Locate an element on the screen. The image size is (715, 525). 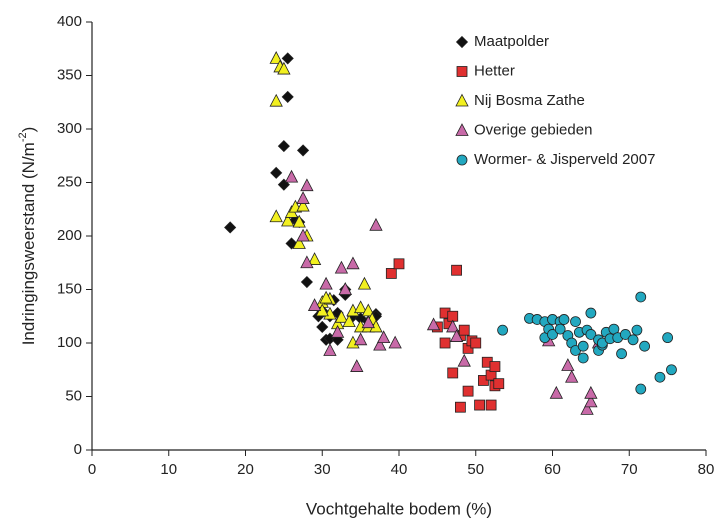
x-axis-title: Vochtgehalte bodem (%) is located at coordinates (399, 508).